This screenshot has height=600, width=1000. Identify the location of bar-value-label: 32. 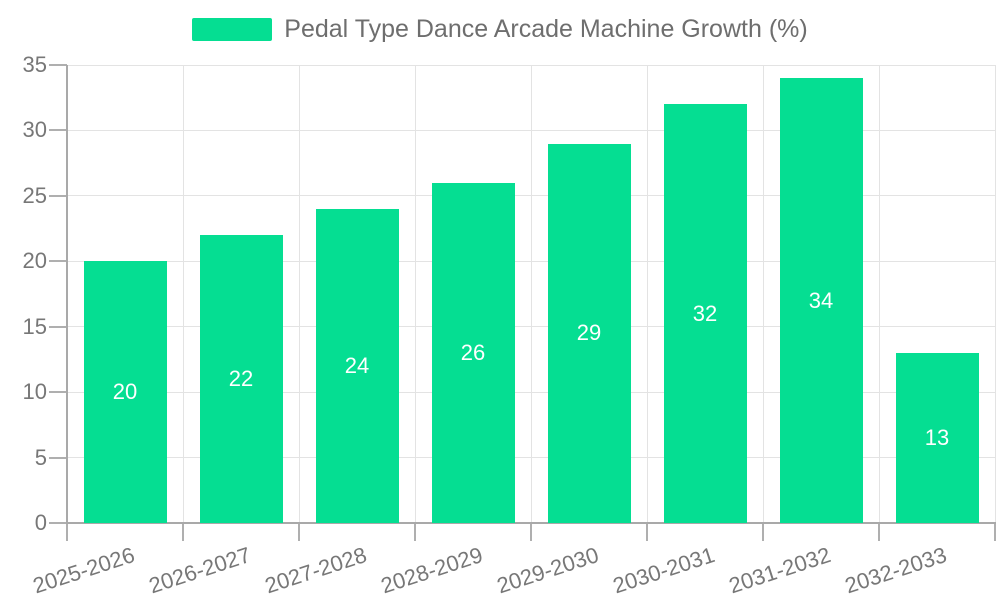
(705, 313).